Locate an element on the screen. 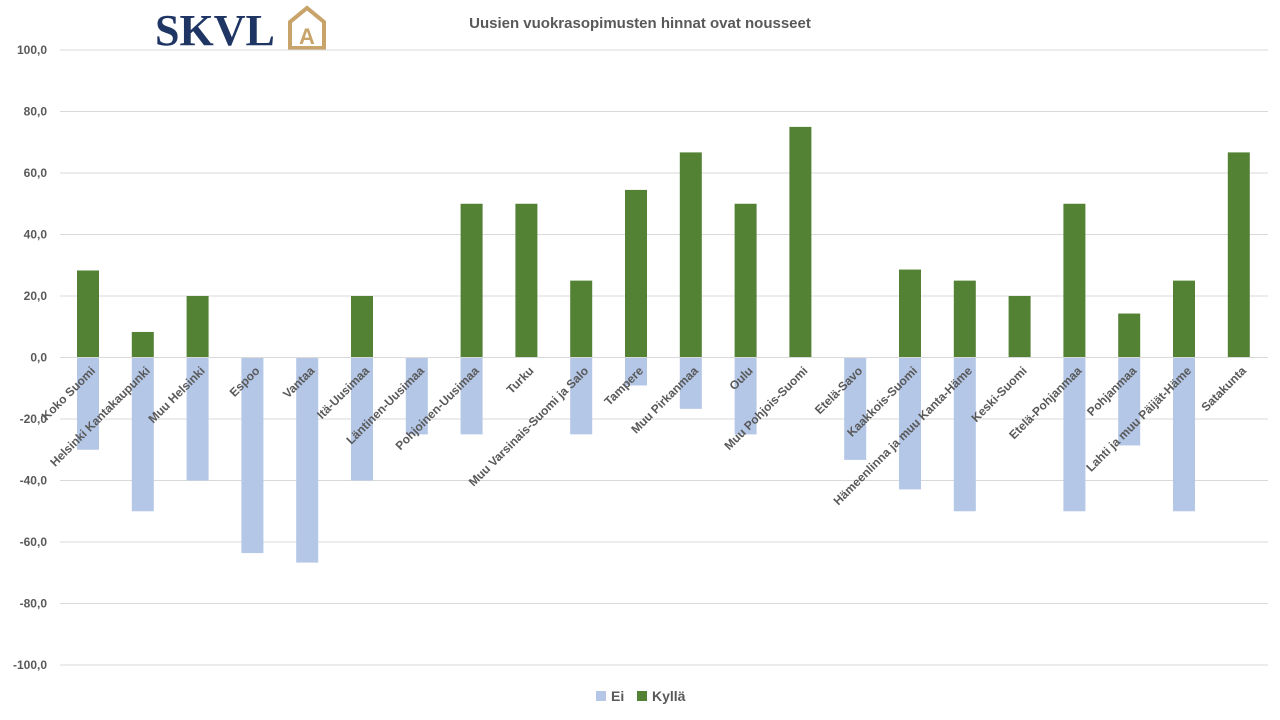 The width and height of the screenshot is (1280, 720). y-tick-label: 60,0 is located at coordinates (36, 173).